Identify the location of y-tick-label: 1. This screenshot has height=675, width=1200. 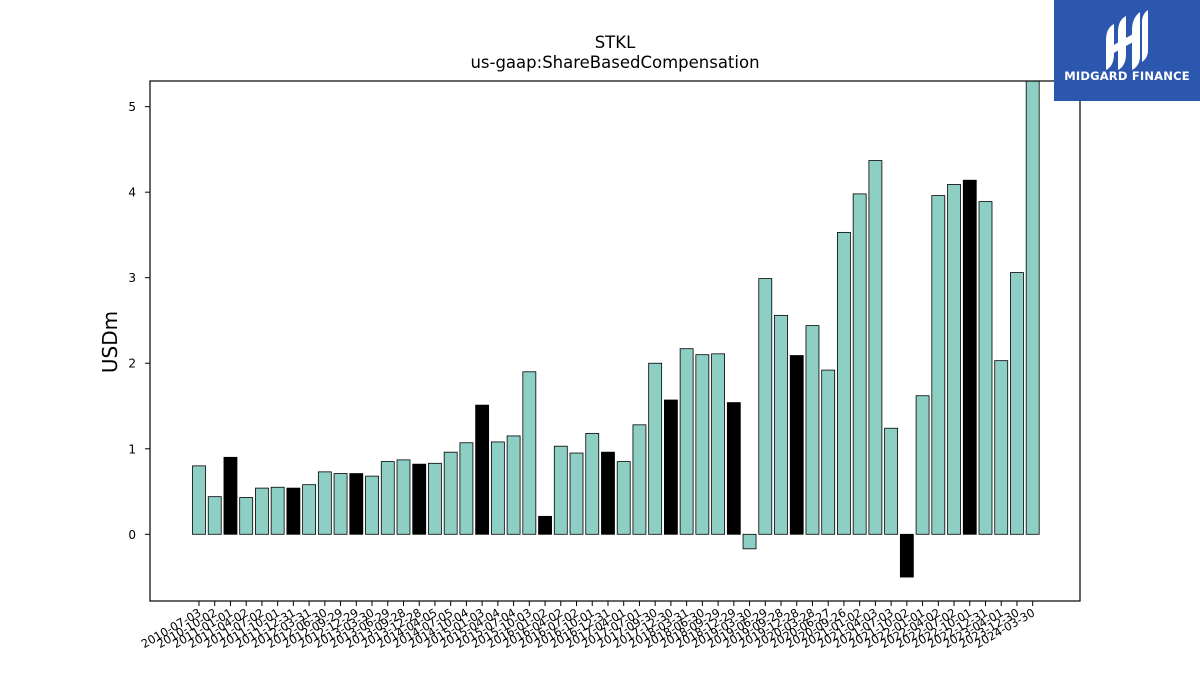
(132, 449).